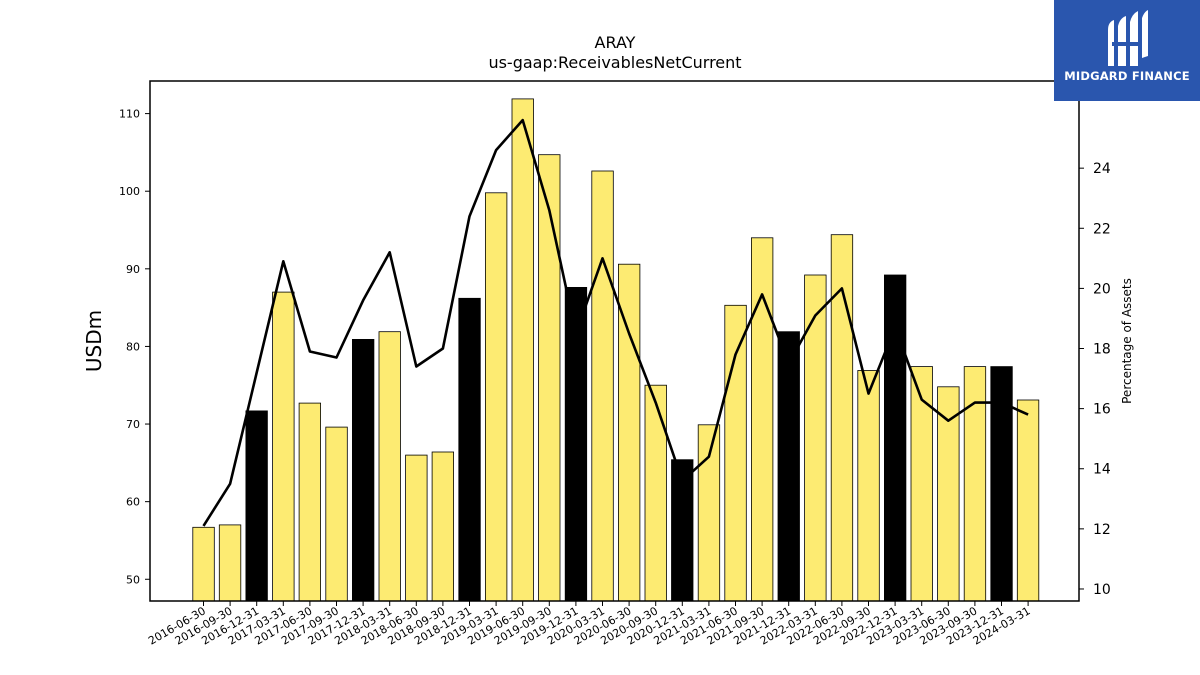  What do you see at coordinates (614, 62) in the screenshot?
I see `chart-subtitle: us-gaap:ReceivablesNetCurrent` at bounding box center [614, 62].